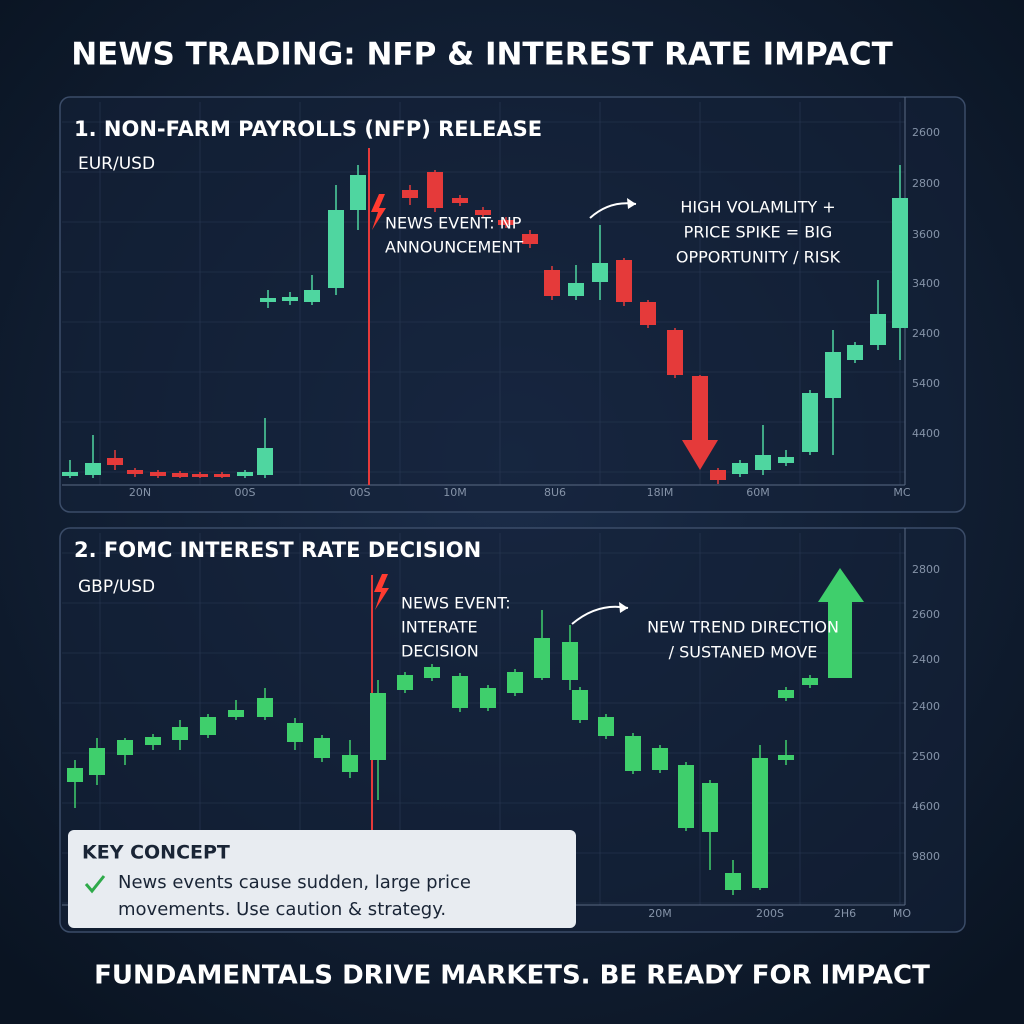  Describe the element at coordinates (455, 492) in the screenshot. I see `x-axis-label: 10M` at that location.